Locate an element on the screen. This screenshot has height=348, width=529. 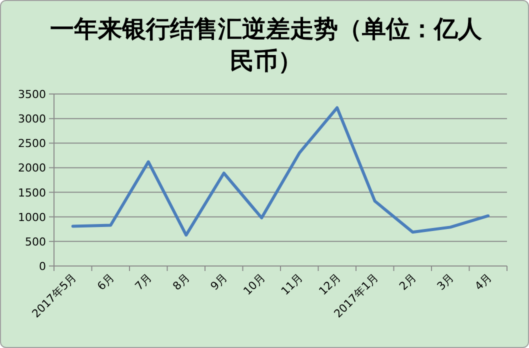
x-tick-label: 7月 is located at coordinates (143, 281).